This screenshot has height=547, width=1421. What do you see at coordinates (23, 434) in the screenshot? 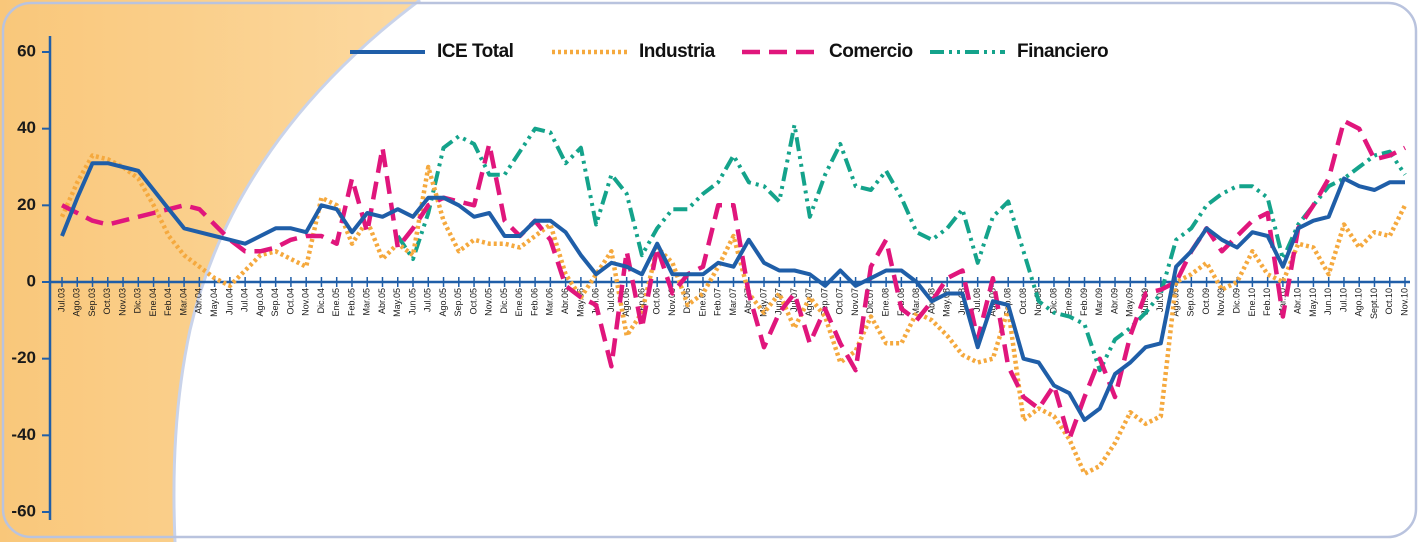
I see `y-tick-label: -40` at bounding box center [23, 434].